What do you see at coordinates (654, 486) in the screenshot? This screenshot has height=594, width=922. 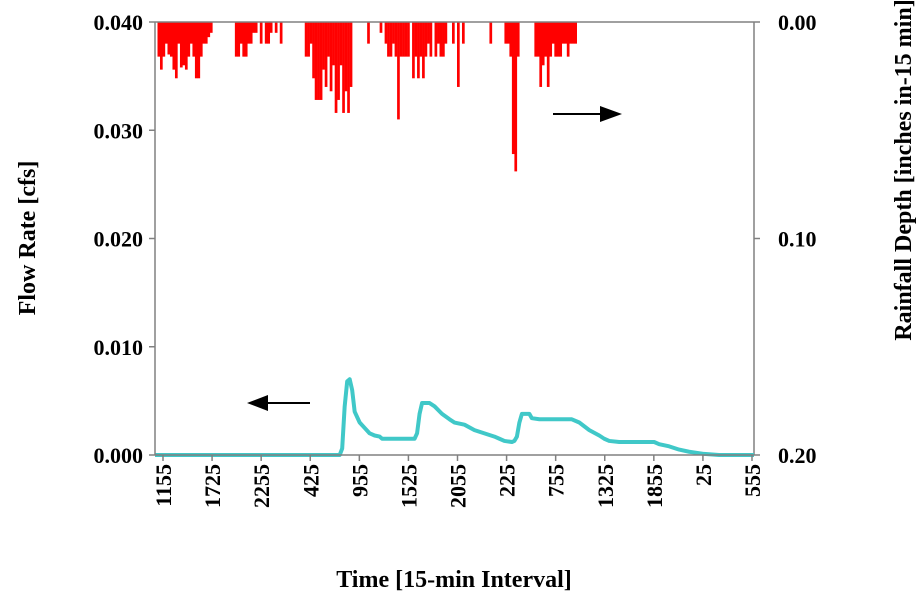 I see `x-tick-label: 1855` at bounding box center [654, 486].